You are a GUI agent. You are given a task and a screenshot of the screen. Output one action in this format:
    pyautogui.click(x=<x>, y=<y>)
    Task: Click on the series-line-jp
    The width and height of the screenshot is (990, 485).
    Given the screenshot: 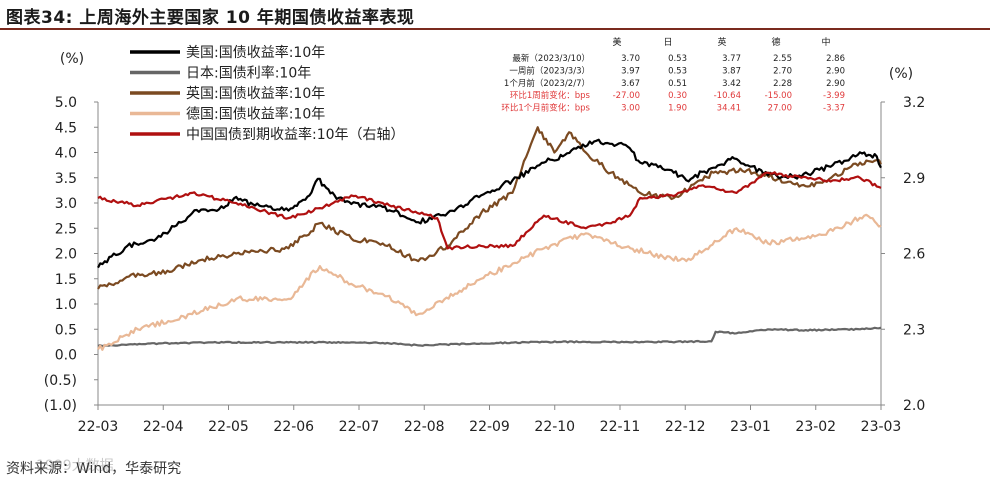 What is the action you would take?
    pyautogui.click(x=489, y=337)
    